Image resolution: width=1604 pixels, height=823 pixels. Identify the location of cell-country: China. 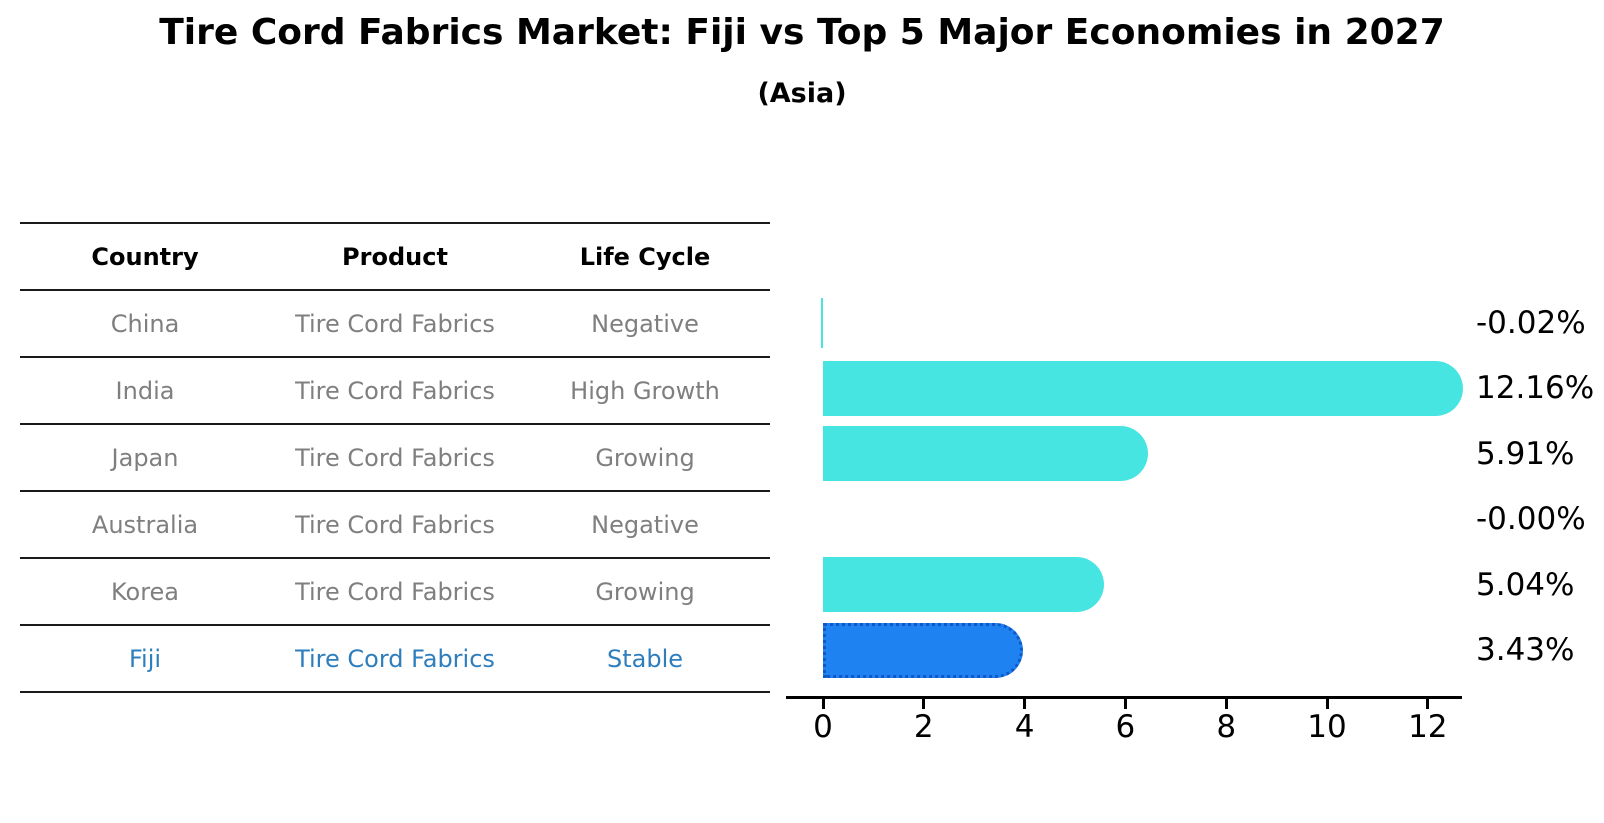
(145, 323).